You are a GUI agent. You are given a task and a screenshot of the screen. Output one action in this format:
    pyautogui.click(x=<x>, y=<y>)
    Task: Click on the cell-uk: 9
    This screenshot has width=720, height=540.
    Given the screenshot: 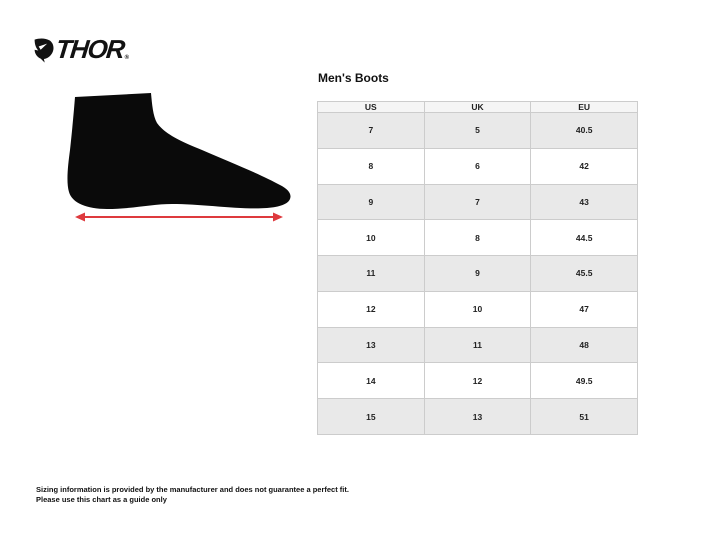 What is the action you would take?
    pyautogui.click(x=477, y=273)
    